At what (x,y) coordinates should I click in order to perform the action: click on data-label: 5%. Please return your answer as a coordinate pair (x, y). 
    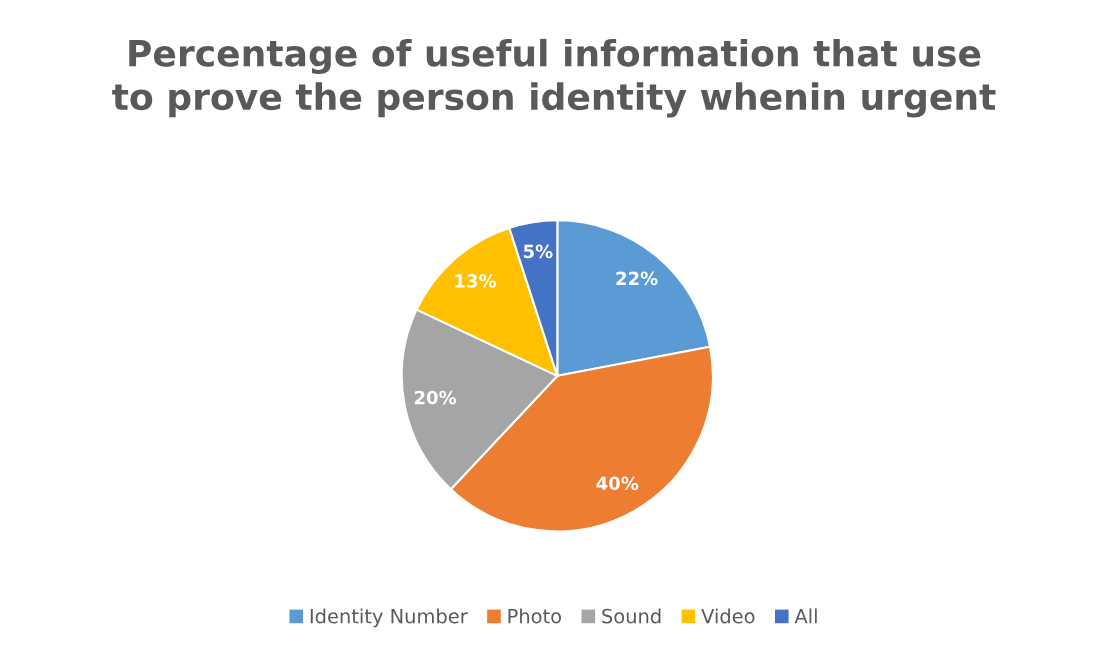
    Looking at the image, I should click on (538, 251).